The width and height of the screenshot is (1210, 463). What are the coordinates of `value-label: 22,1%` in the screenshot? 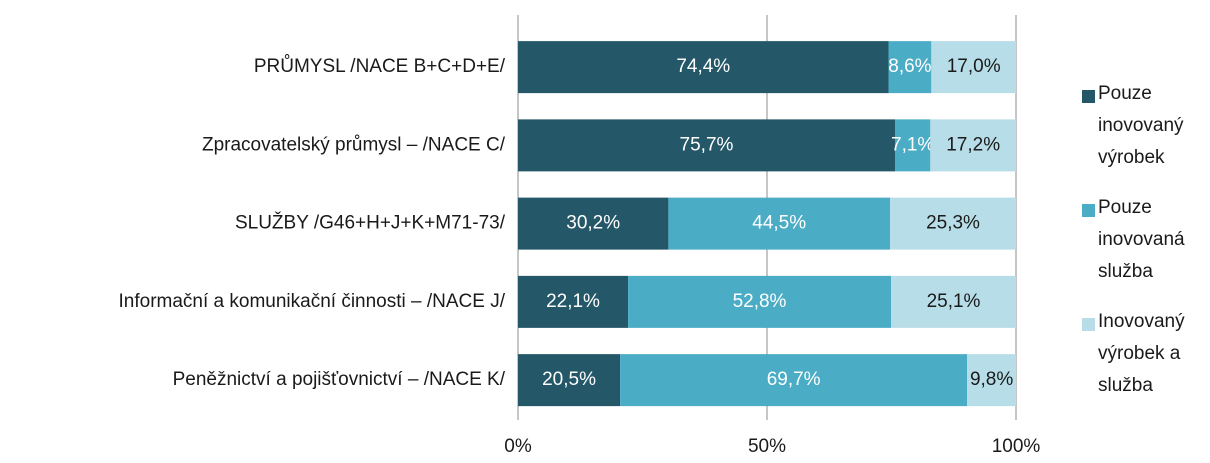 It's located at (573, 301).